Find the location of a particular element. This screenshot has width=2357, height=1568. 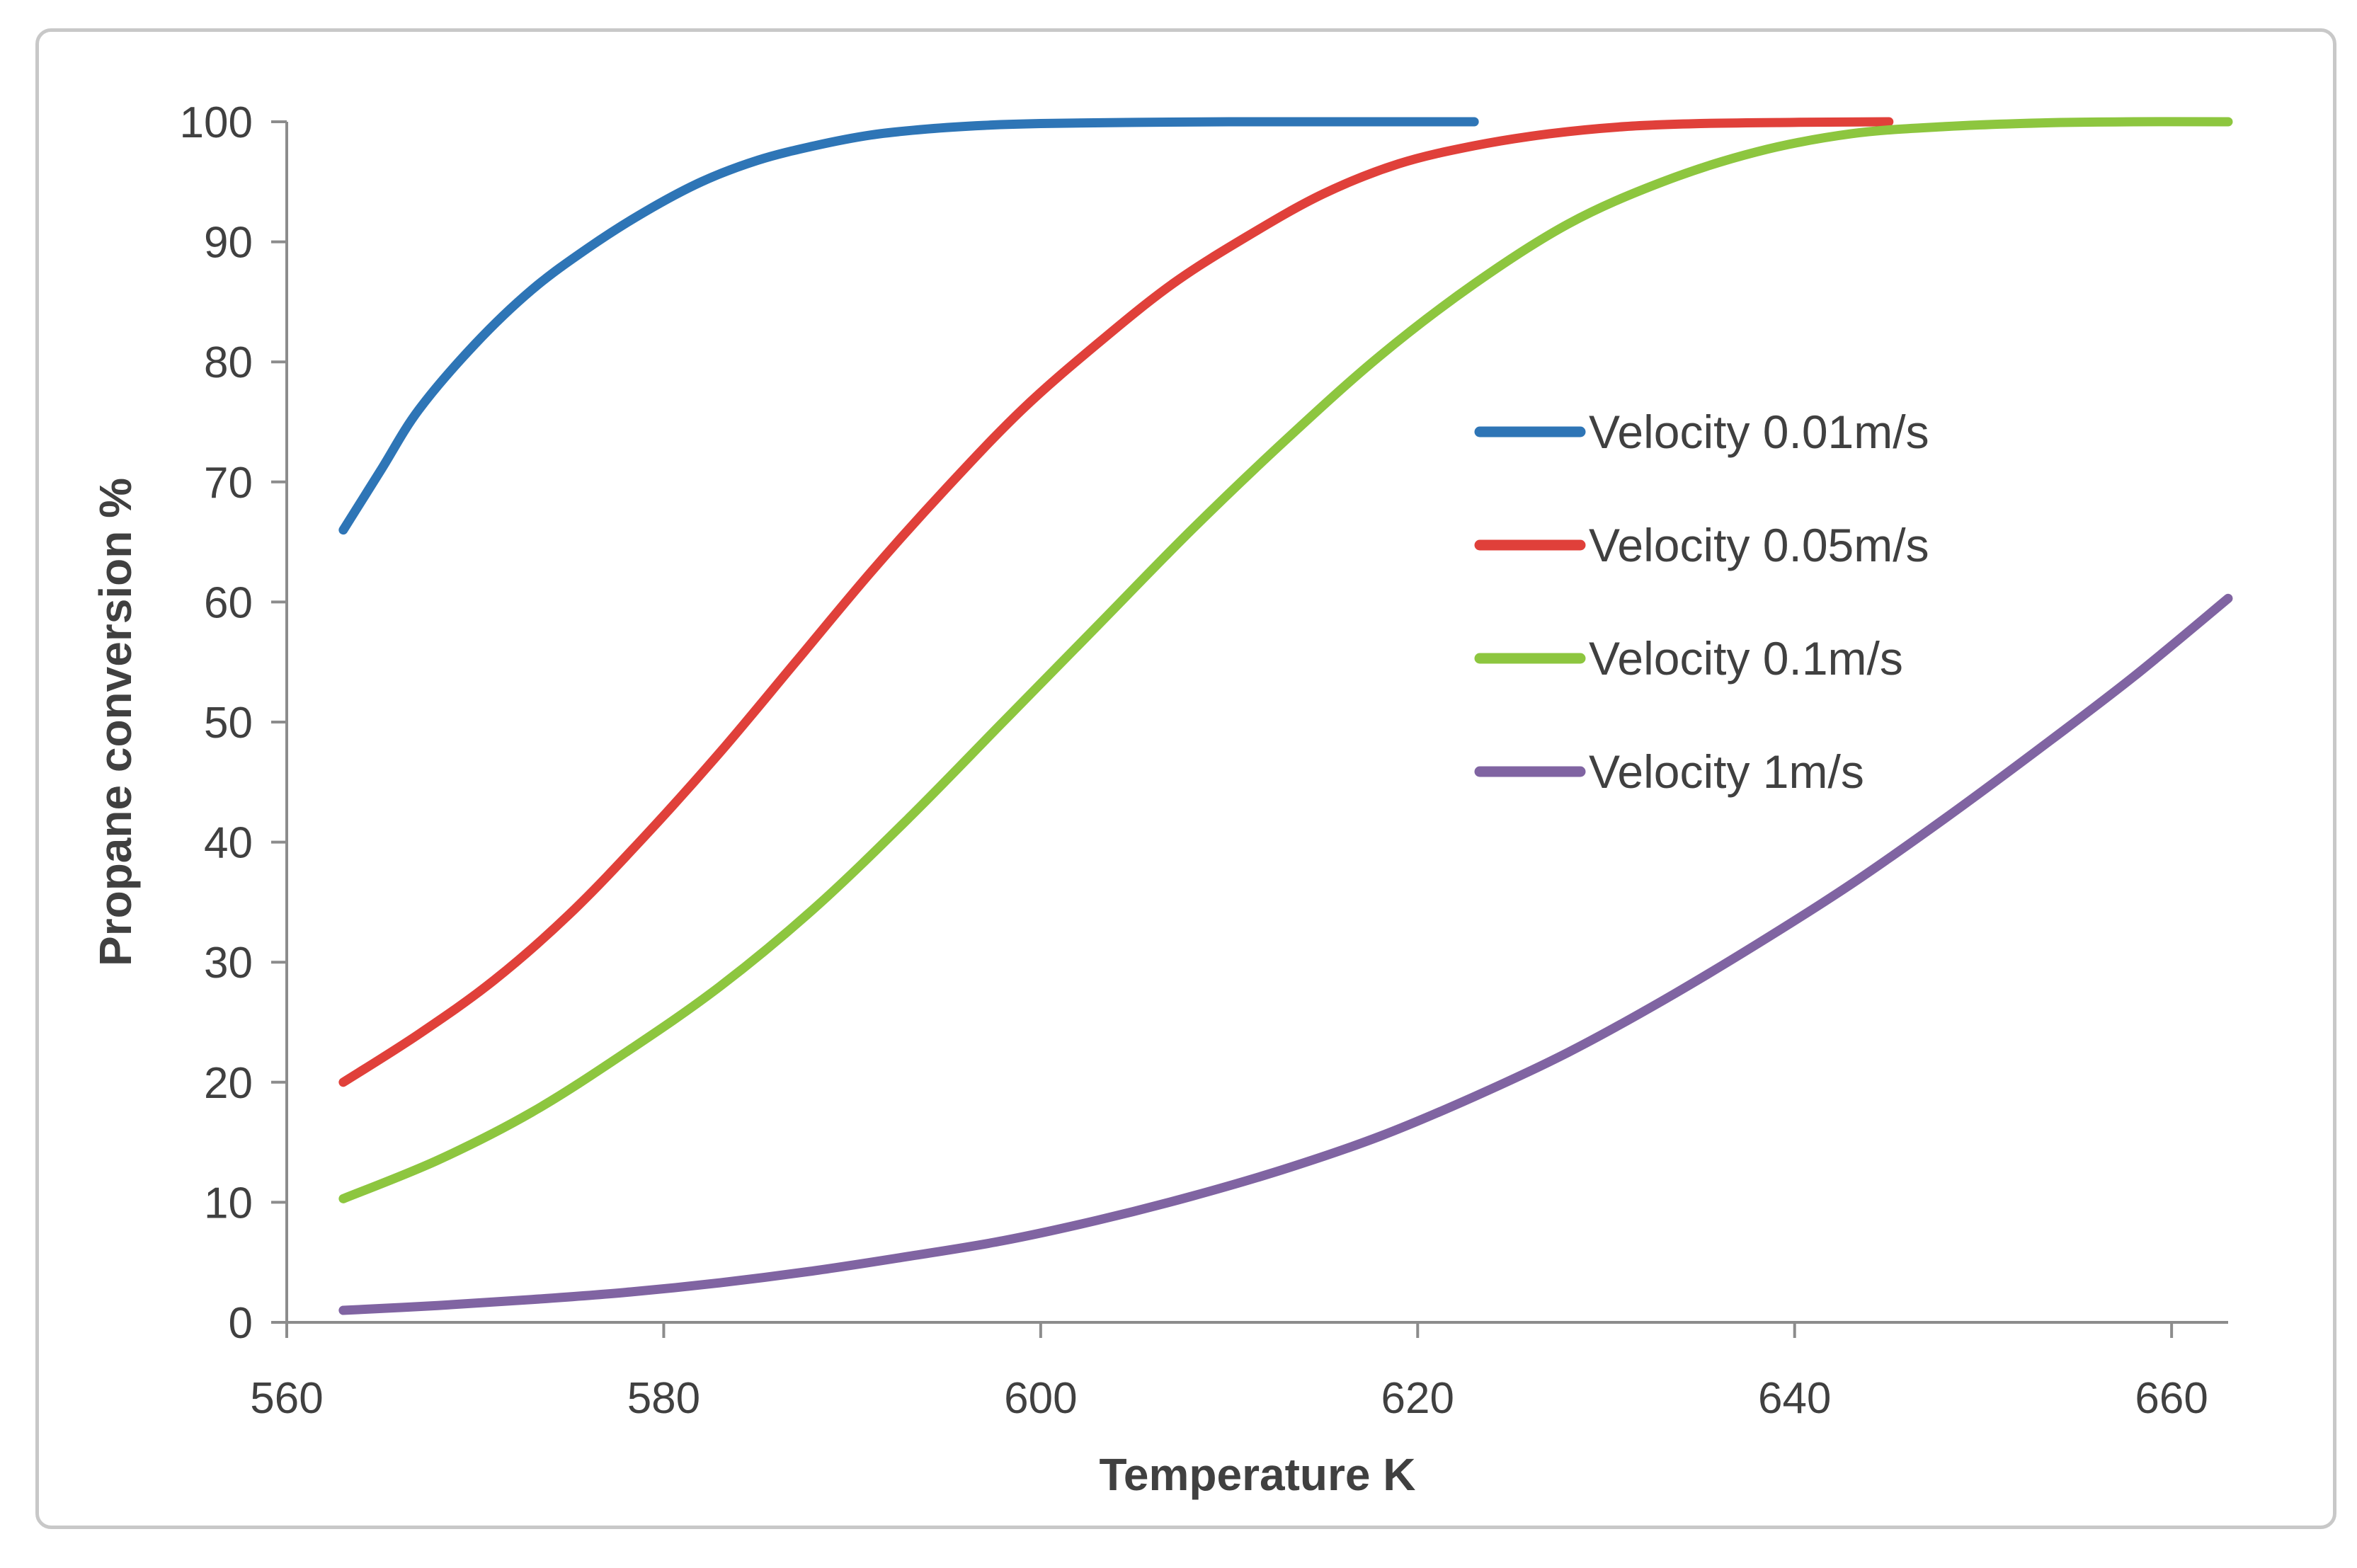

y-tick-label: 20 is located at coordinates (229, 1083).